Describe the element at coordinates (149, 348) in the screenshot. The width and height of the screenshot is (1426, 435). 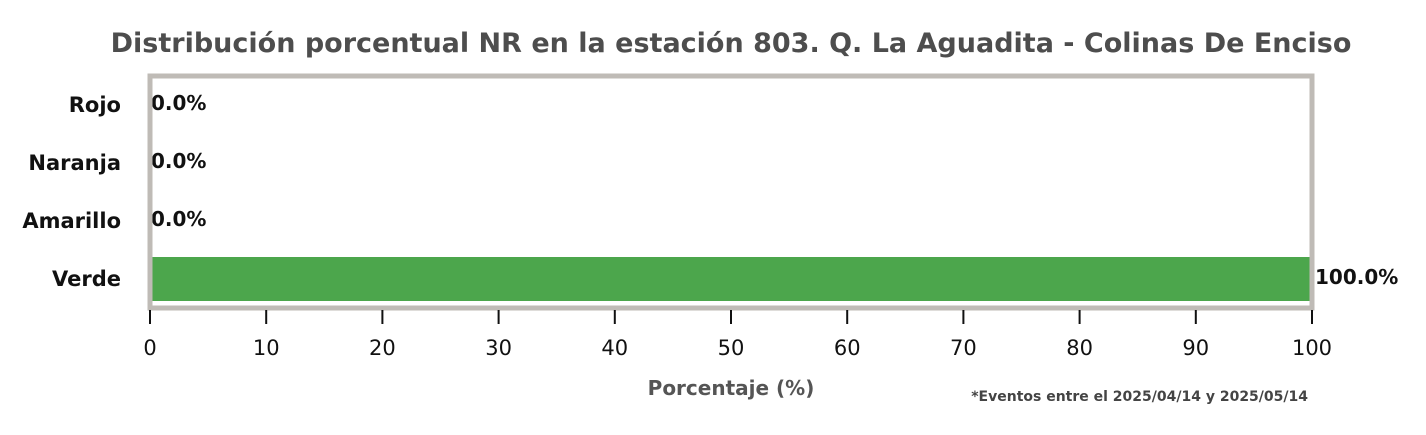
I see `x-tick-label: 0` at that location.